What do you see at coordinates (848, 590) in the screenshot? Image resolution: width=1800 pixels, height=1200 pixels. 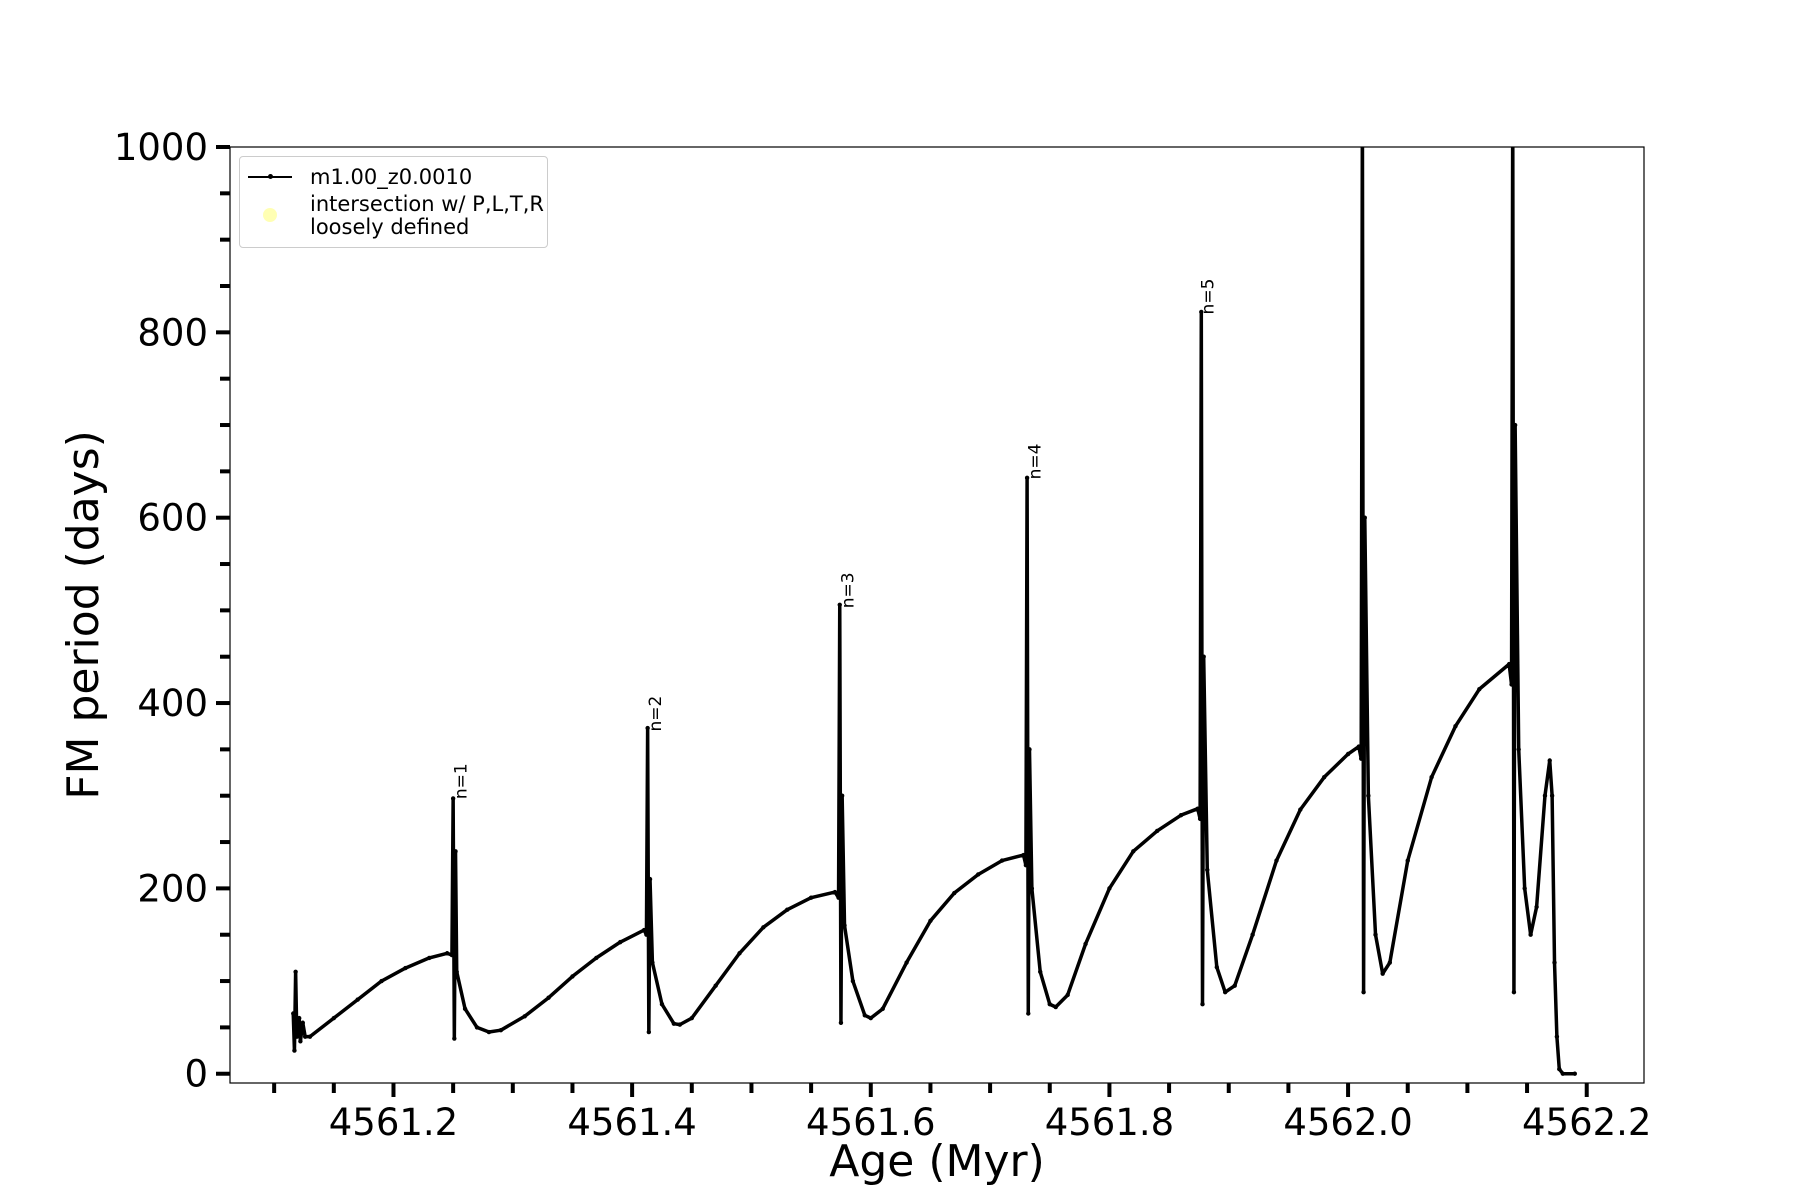 I see `annotation: n=3` at bounding box center [848, 590].